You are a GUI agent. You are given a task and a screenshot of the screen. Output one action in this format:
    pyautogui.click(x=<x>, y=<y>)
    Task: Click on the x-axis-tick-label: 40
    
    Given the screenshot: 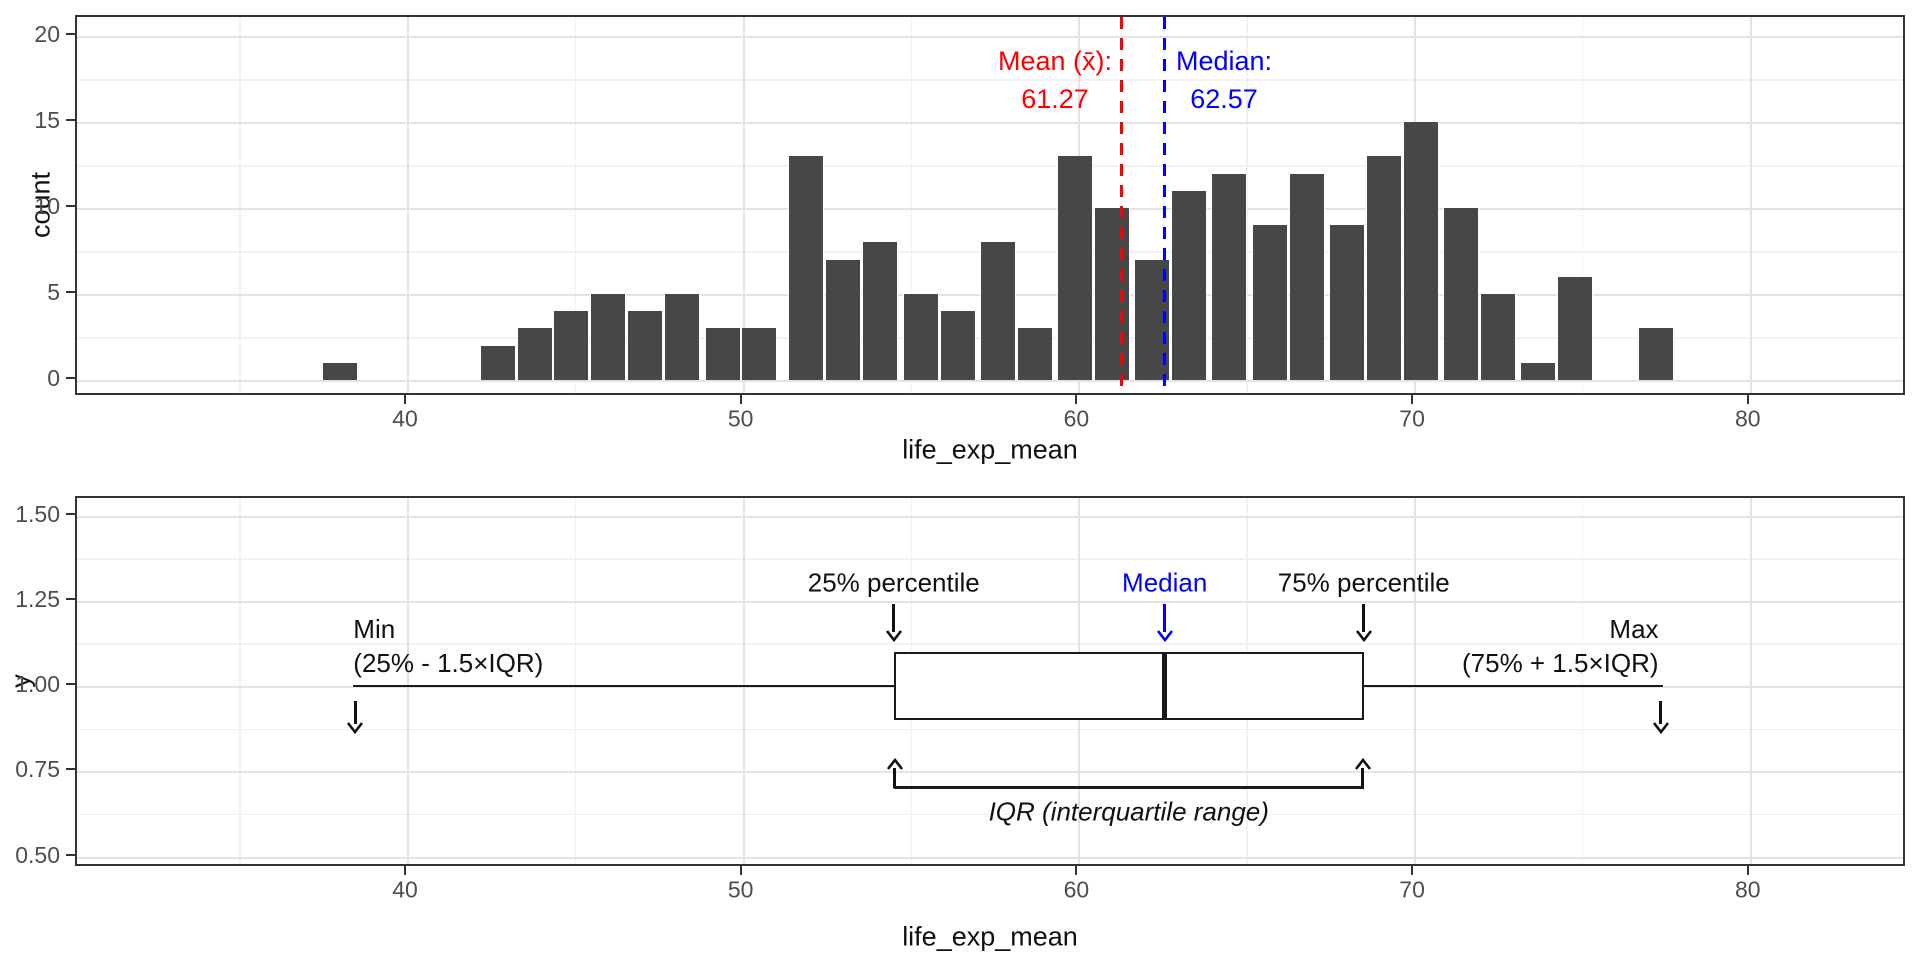 What is the action you would take?
    pyautogui.click(x=405, y=889)
    